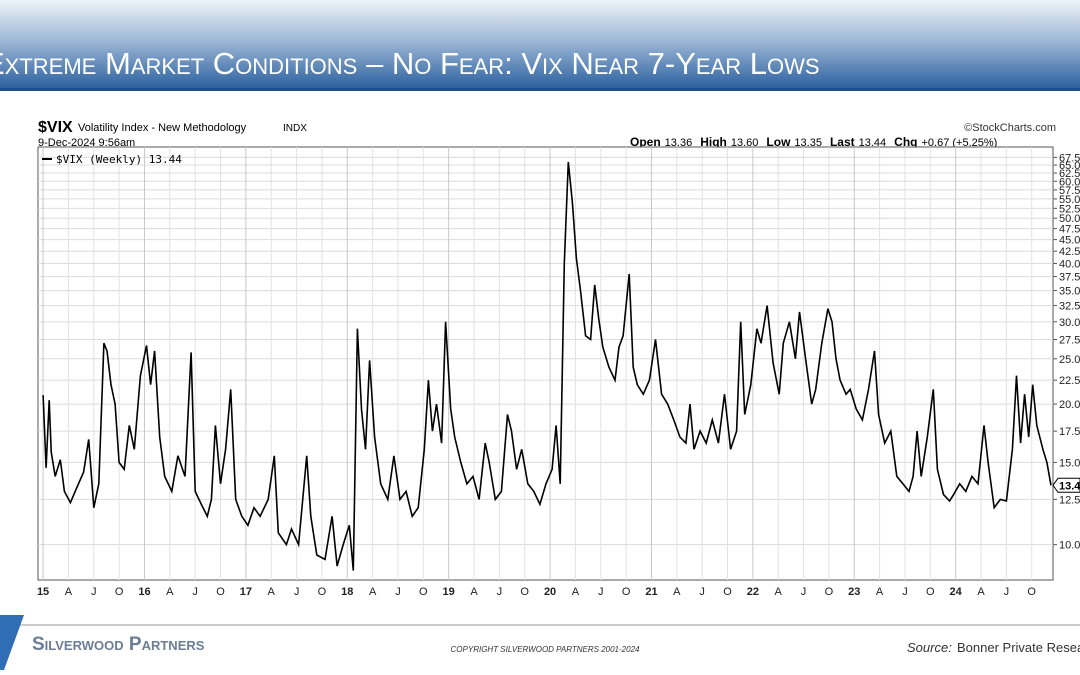  Describe the element at coordinates (679, 143) in the screenshot. I see `quote-value: 13.36` at that location.